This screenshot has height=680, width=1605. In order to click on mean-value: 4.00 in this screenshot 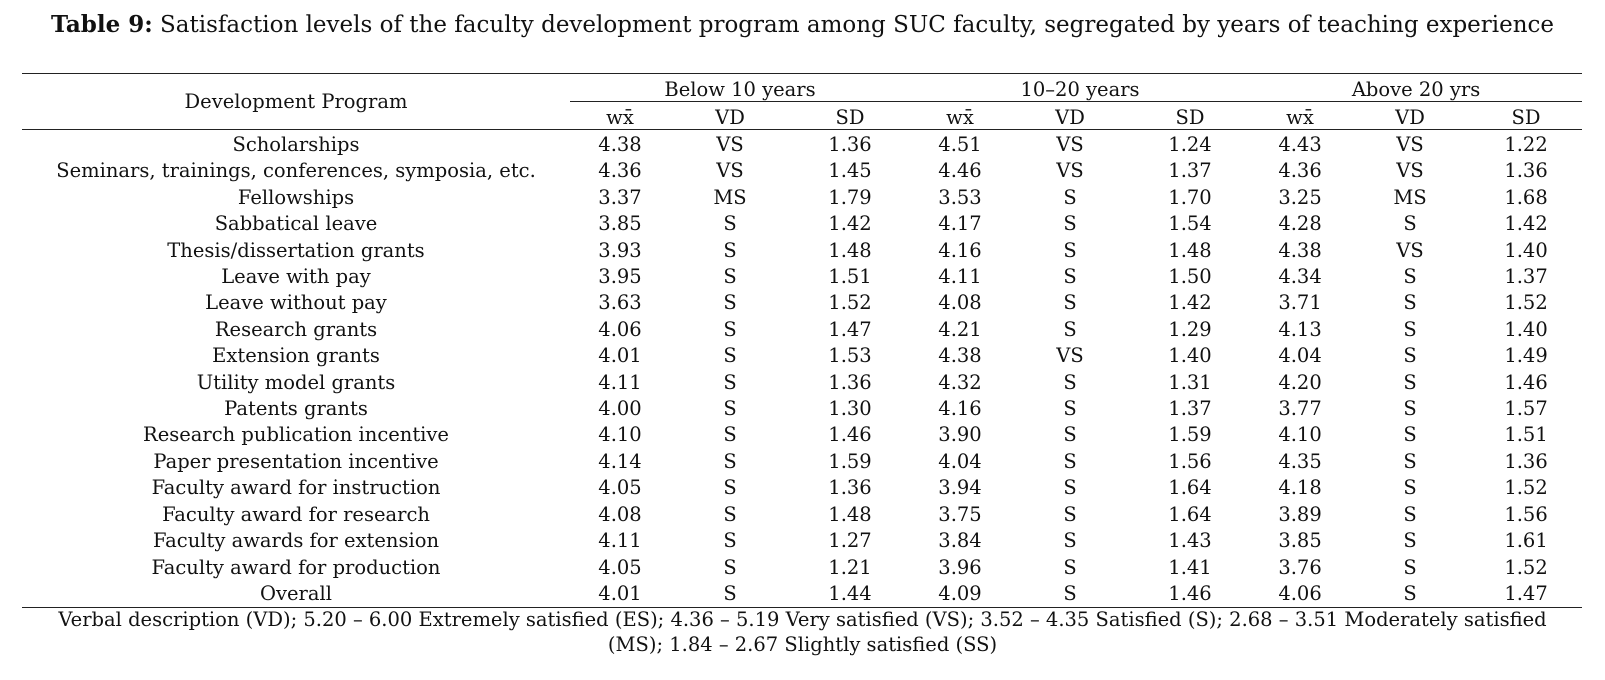, I will do `click(620, 409)`.